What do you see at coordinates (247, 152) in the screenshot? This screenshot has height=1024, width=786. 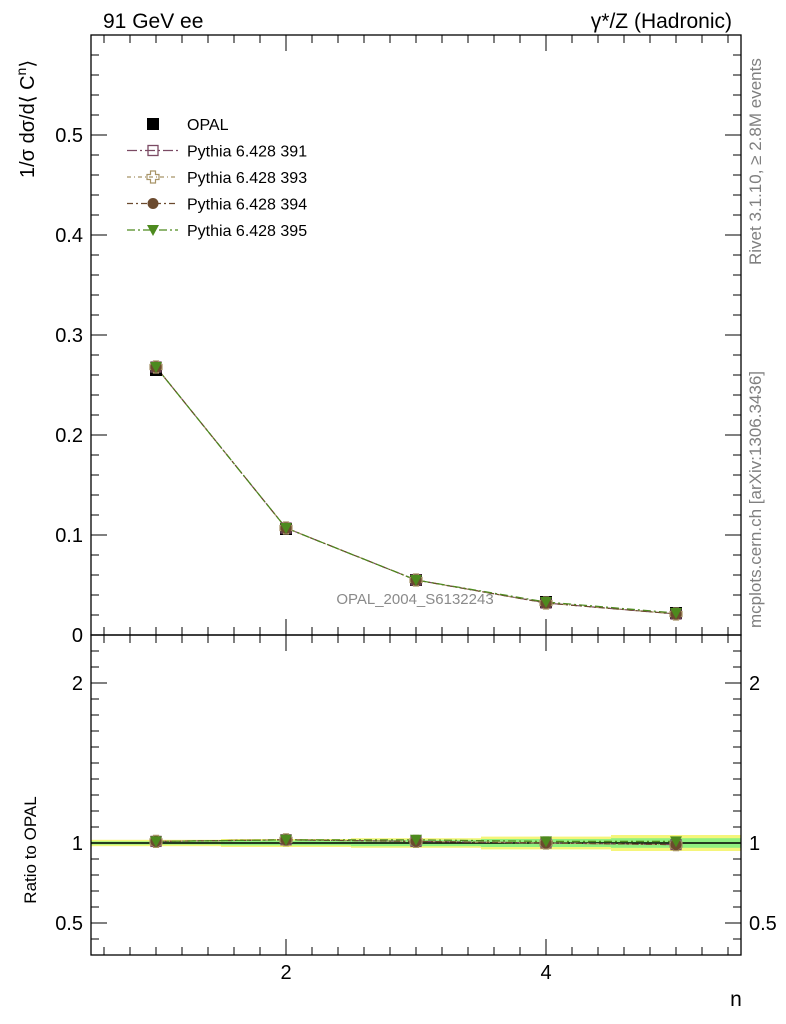 I see `legend-label: Pythia 6.428 391` at bounding box center [247, 152].